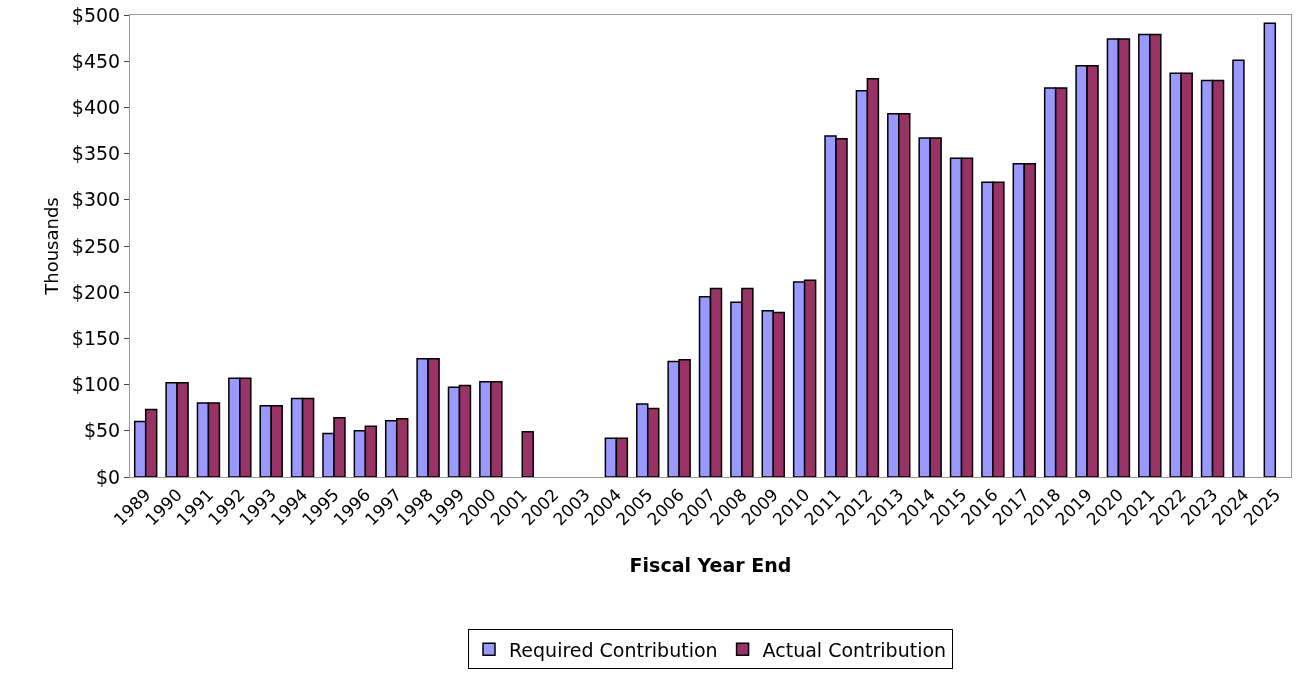  I want to click on y-tick-label: $400, so click(96, 107).